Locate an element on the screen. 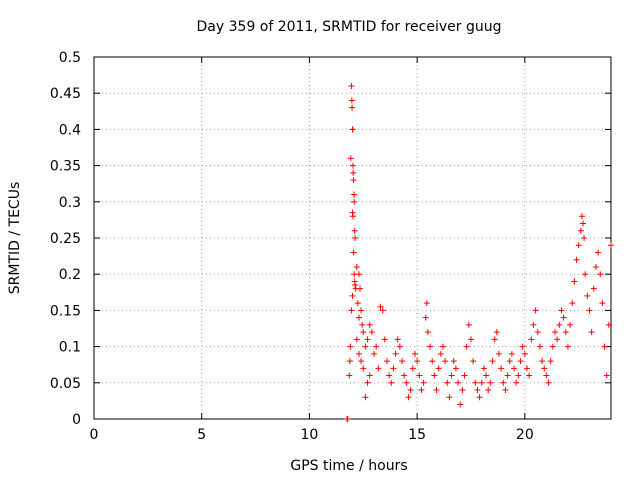 This screenshot has width=640, height=480. x-axis-label: GPS time / hours is located at coordinates (348, 466).